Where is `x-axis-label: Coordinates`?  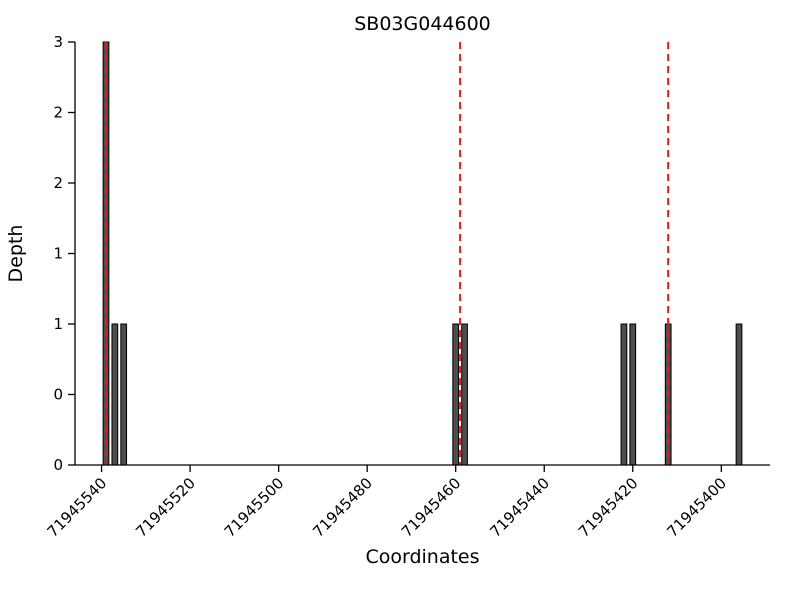
x-axis-label: Coordinates is located at coordinates (422, 557).